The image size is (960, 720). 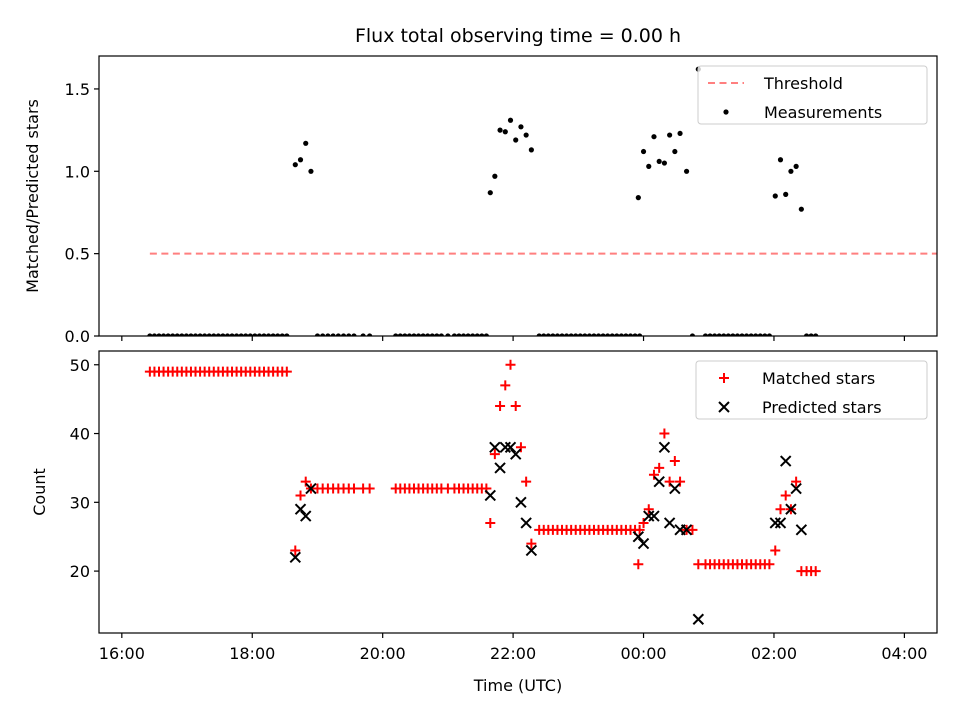 I want to click on x-tick-label: 20:00, so click(x=383, y=653).